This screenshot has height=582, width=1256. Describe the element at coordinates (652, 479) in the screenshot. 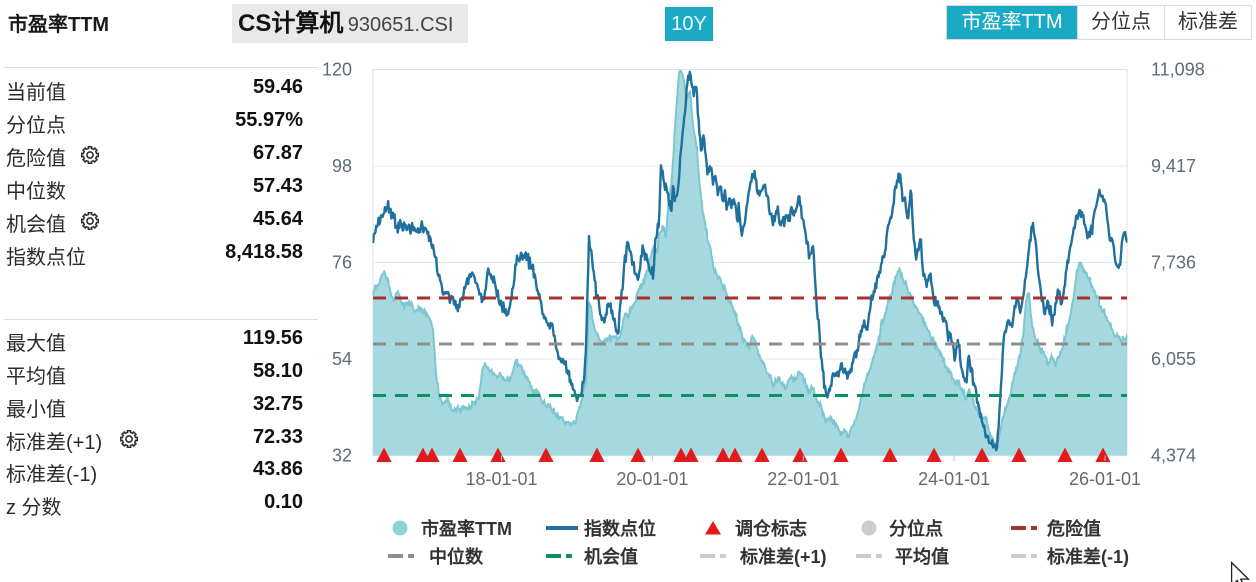

I see `svg-text: 20-01-01` at that location.